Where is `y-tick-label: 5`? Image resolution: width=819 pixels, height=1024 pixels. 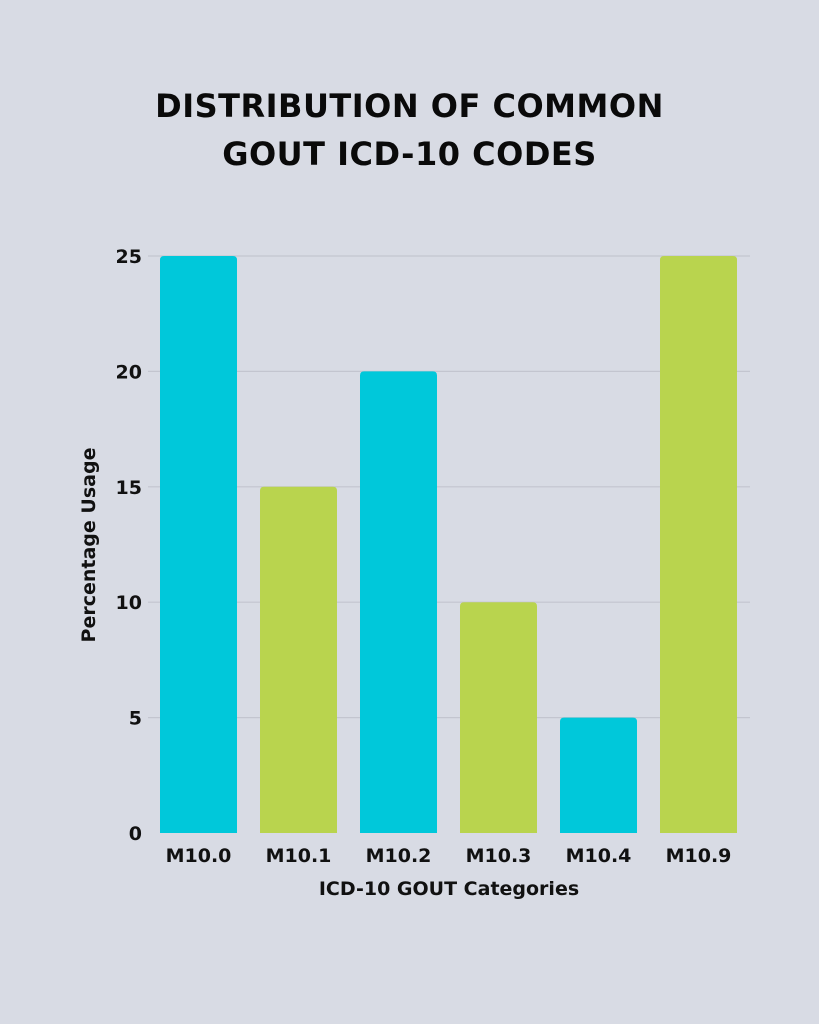
y-tick-label: 5 is located at coordinates (135, 719).